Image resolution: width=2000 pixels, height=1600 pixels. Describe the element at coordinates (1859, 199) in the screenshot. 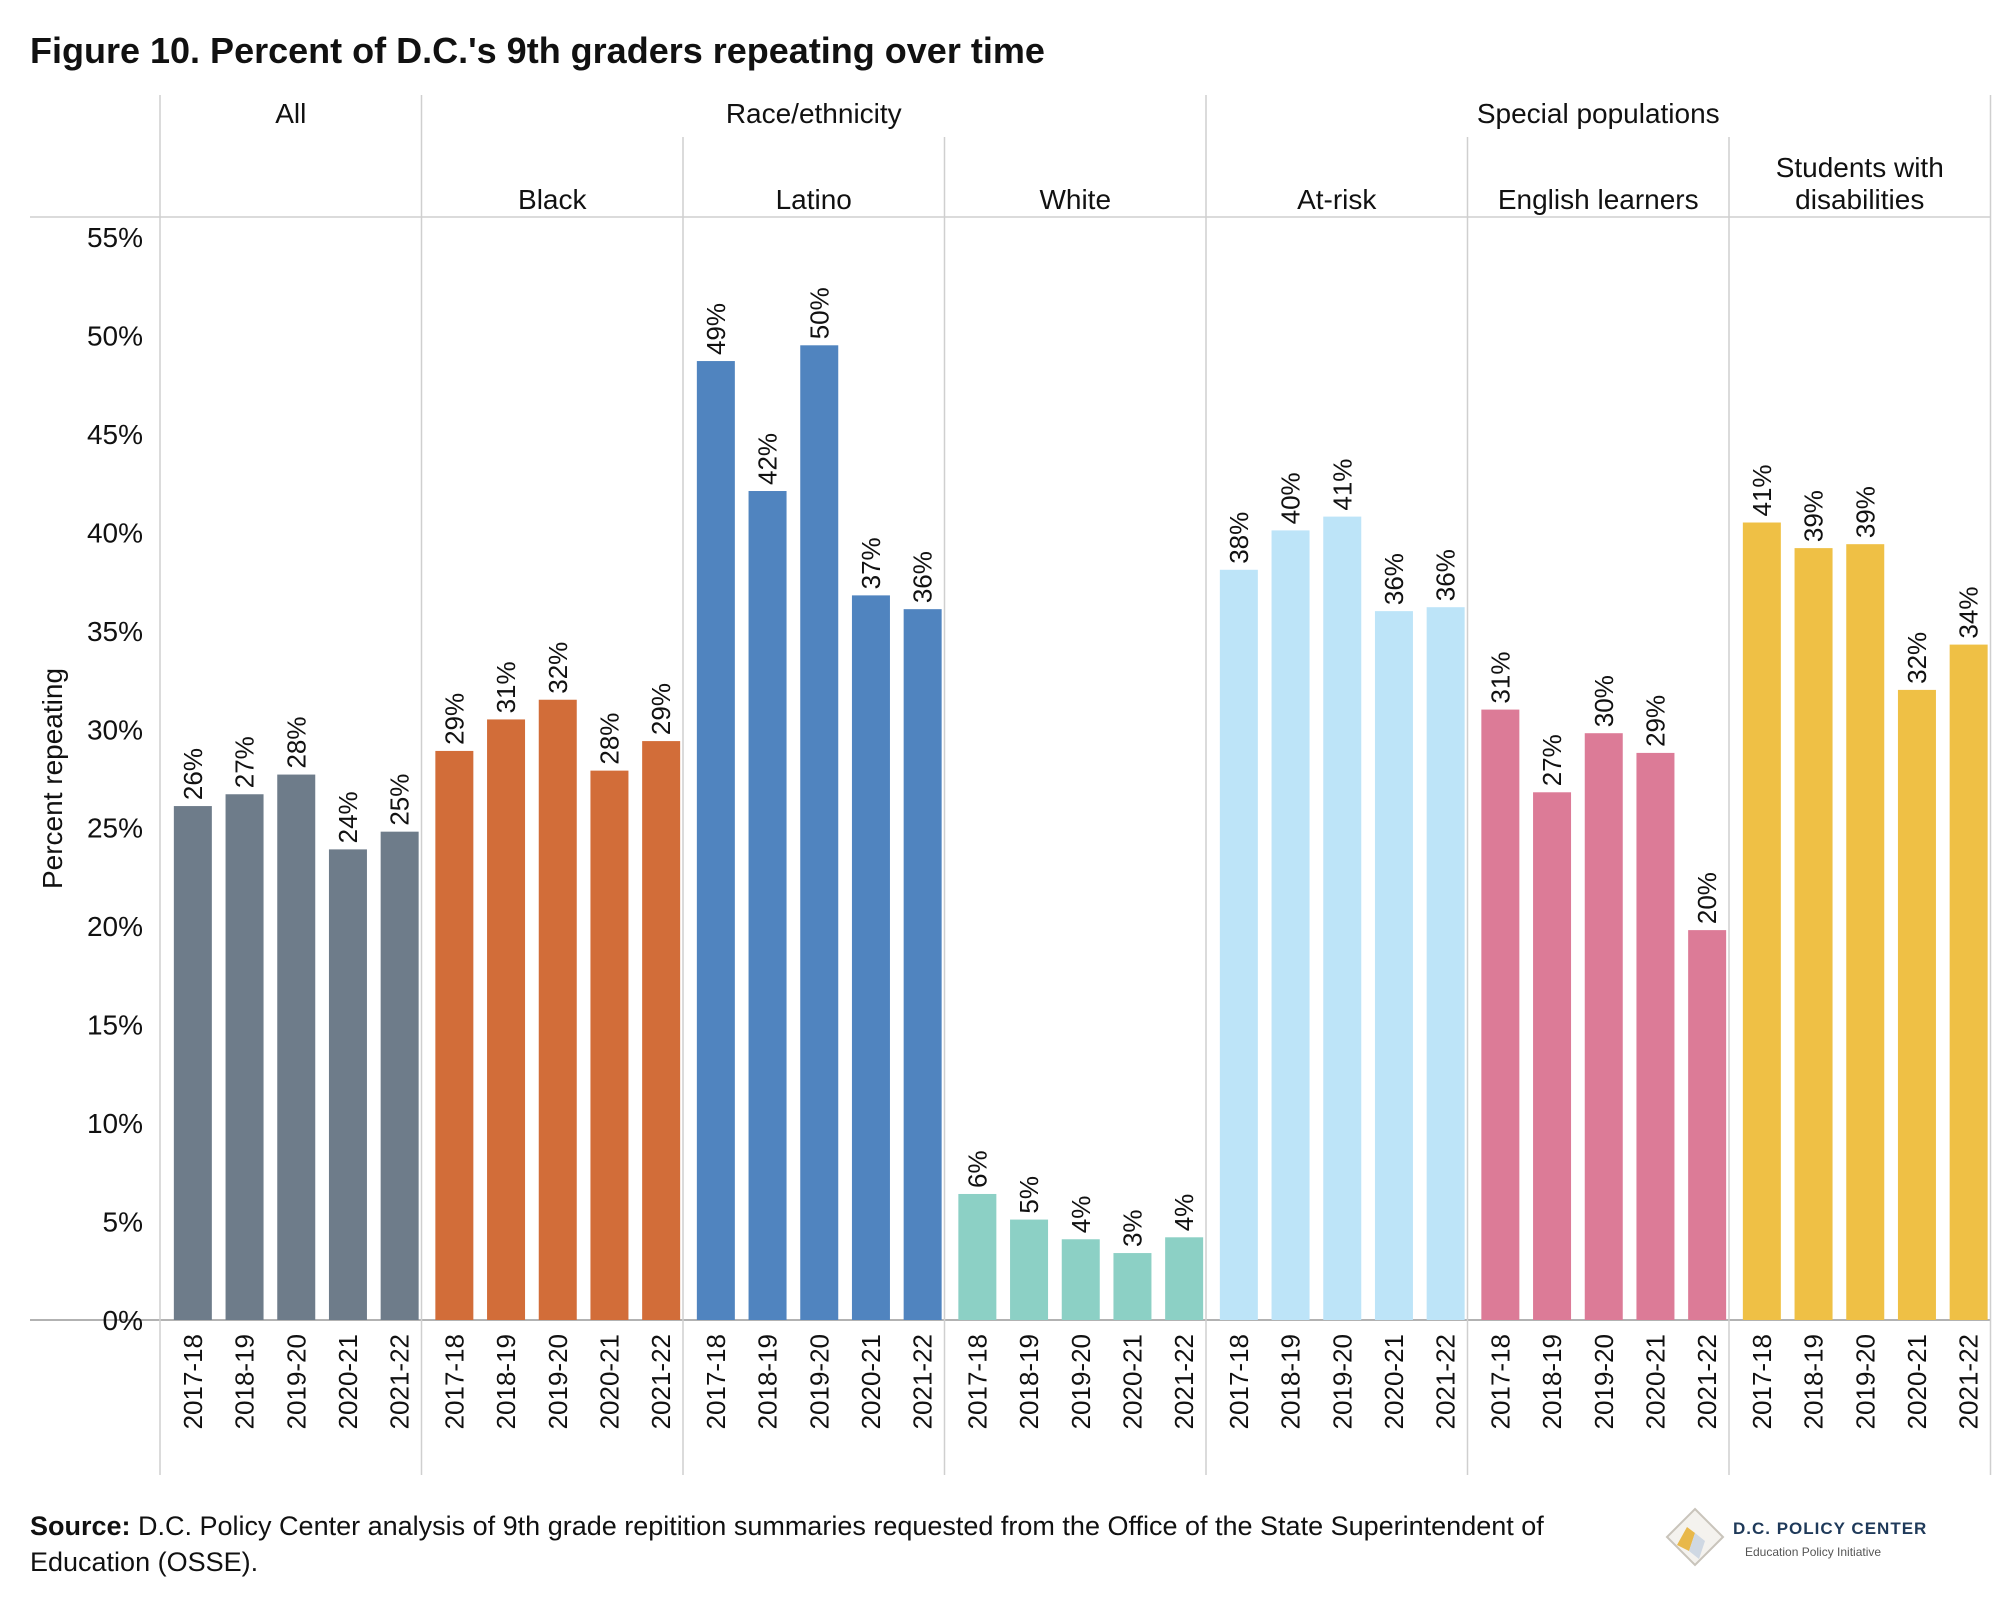

I see `panel-title: disabilities` at that location.